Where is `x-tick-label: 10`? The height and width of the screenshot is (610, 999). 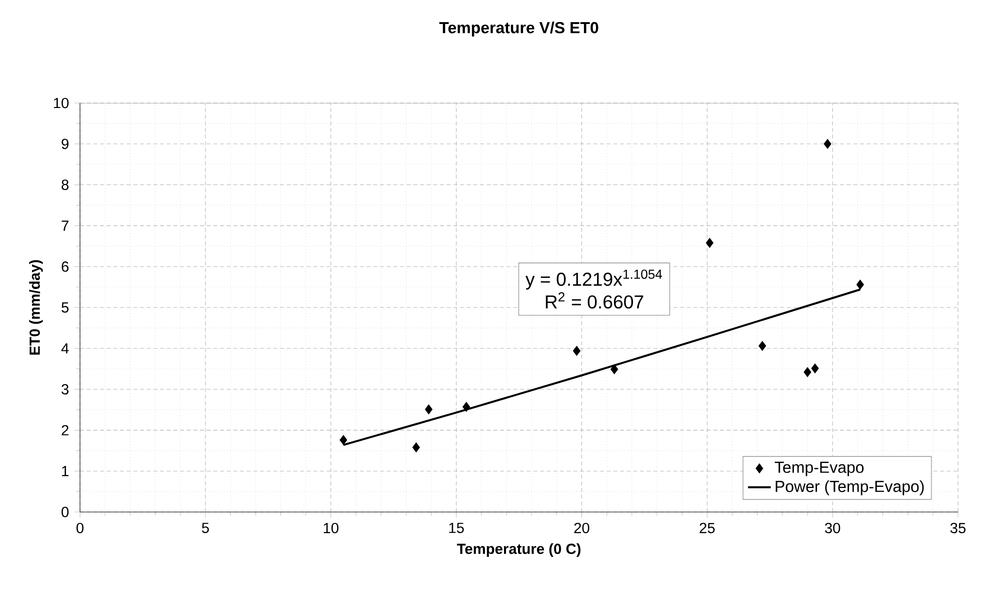
x-tick-label: 10 is located at coordinates (331, 528).